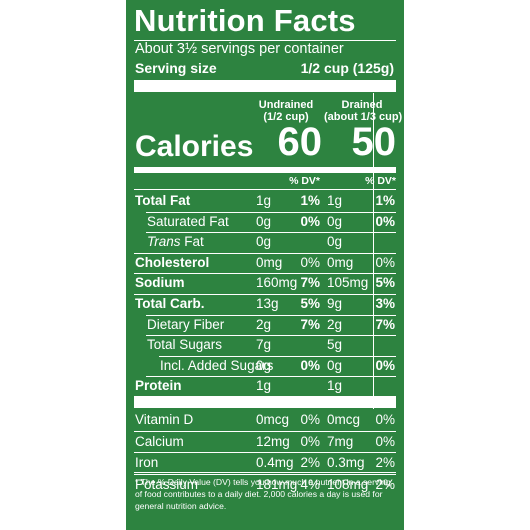 This screenshot has height=530, width=530. What do you see at coordinates (273, 441) in the screenshot?
I see `vitamin-calcium-undrained-amount: 12mg` at bounding box center [273, 441].